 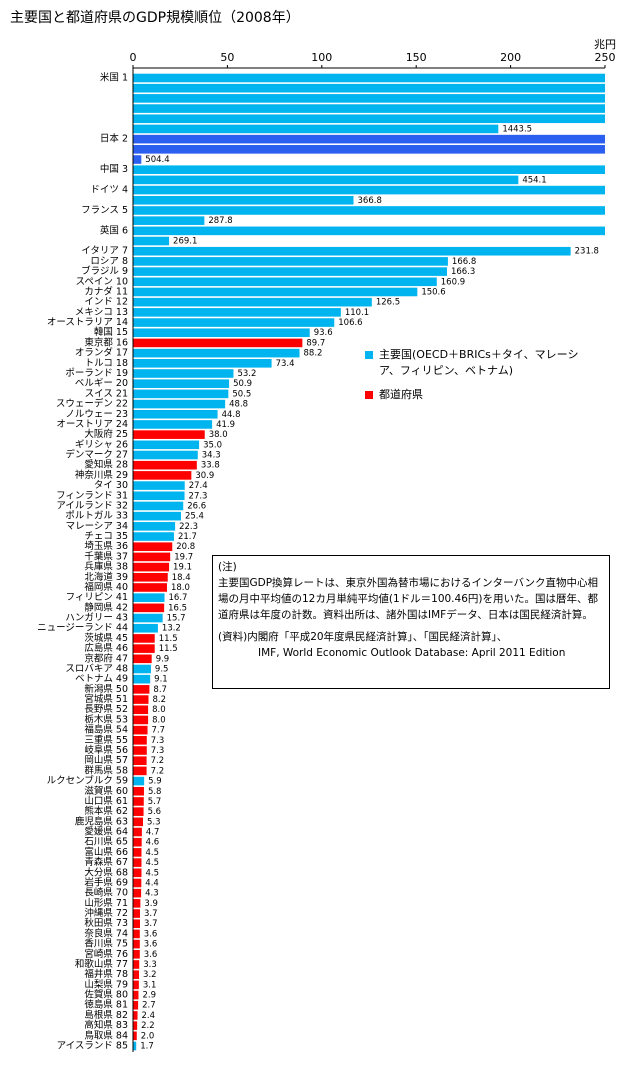 What do you see at coordinates (150, 985) in the screenshot?
I see `value-label: 3.1` at bounding box center [150, 985].